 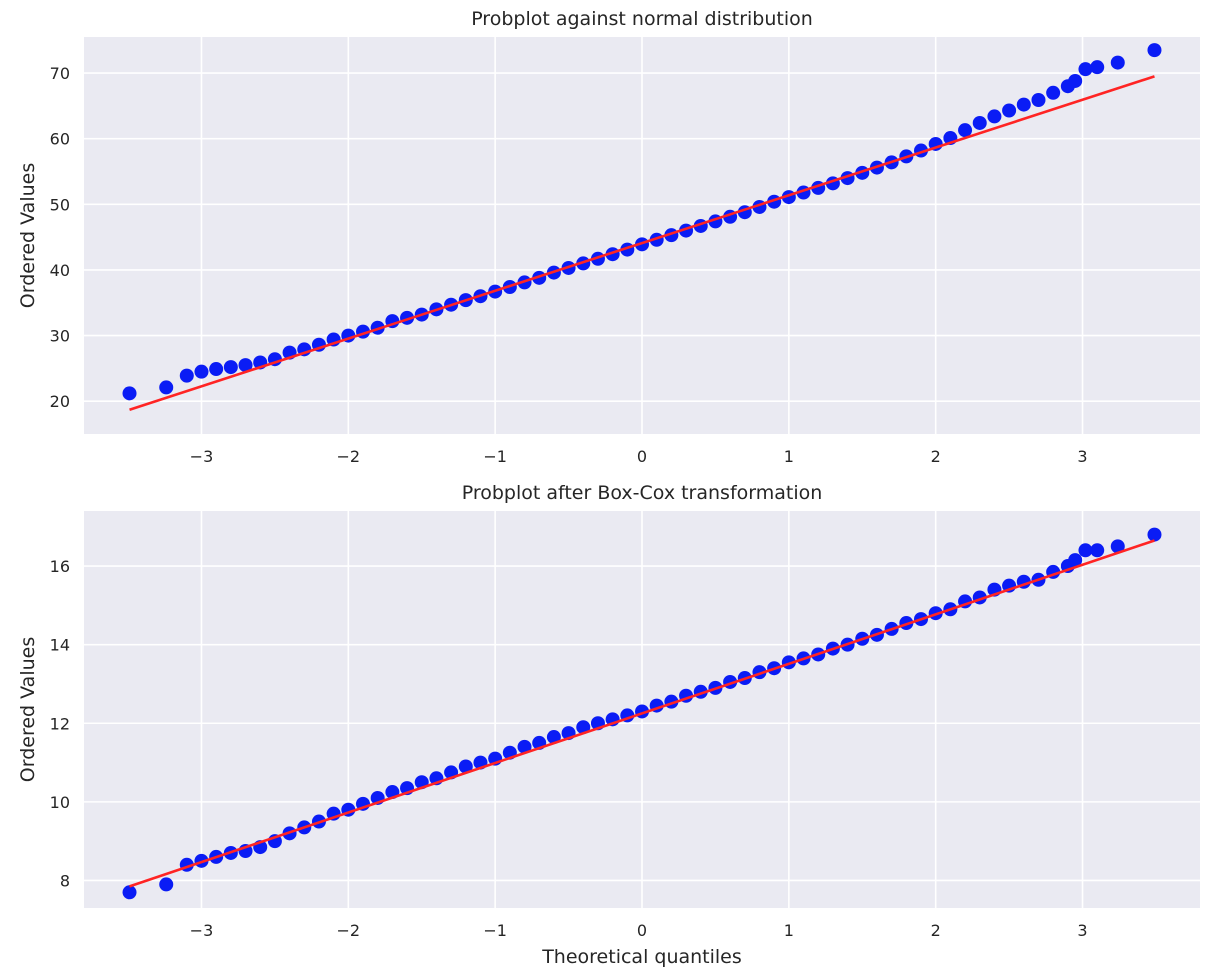 I want to click on y-tick-label: 10, so click(x=60, y=802).